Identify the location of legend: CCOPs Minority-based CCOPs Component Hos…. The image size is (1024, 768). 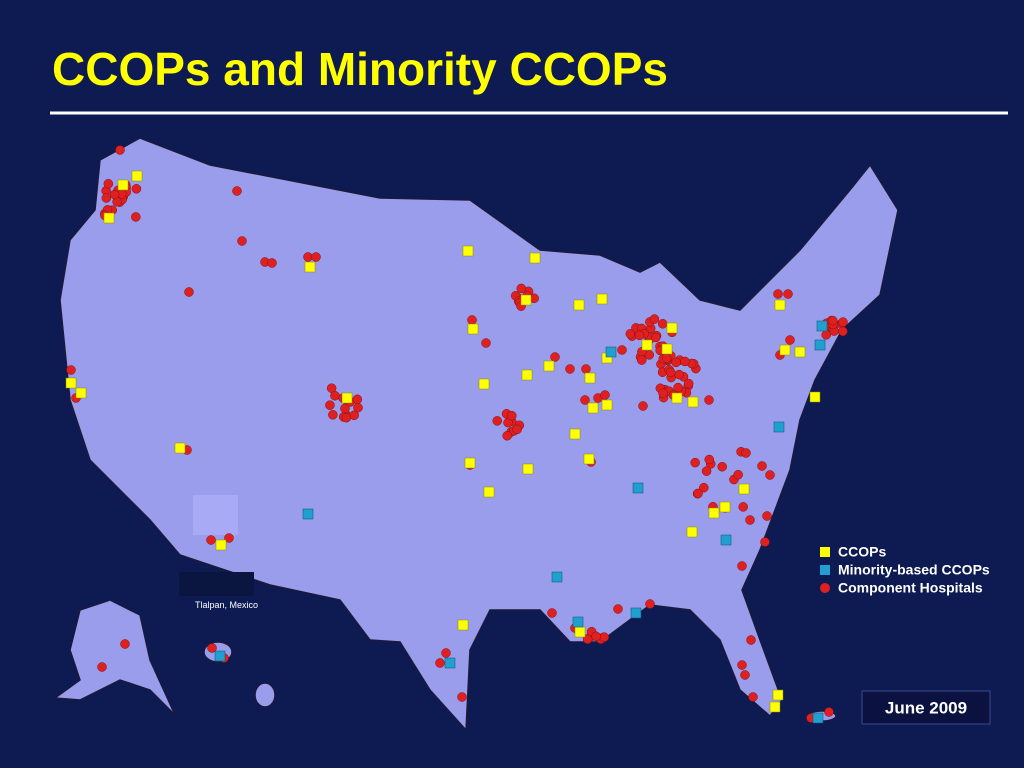
(905, 570).